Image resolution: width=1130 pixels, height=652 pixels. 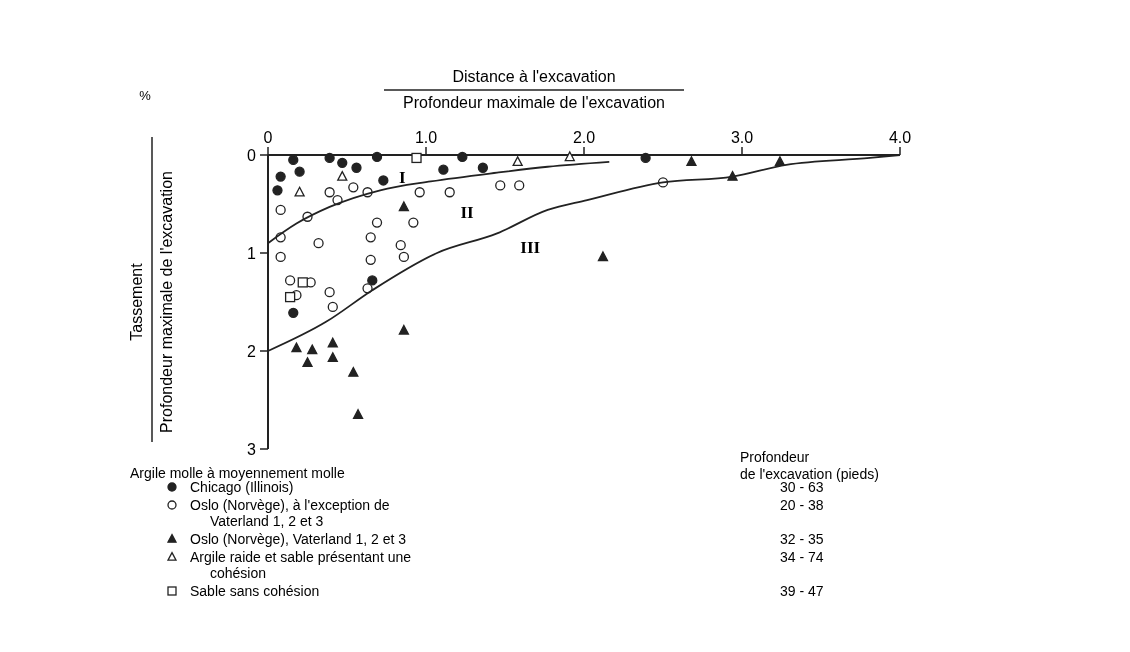 What do you see at coordinates (242, 487) in the screenshot?
I see `legend-label: Chicago (Illinois)` at bounding box center [242, 487].